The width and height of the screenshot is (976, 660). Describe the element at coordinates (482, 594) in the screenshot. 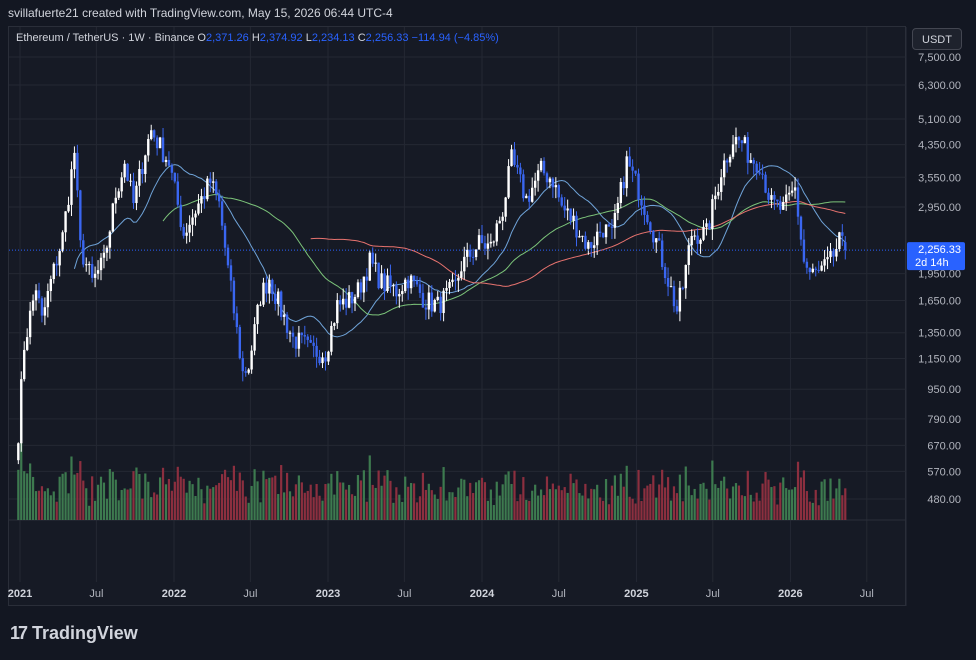

I see `time-tick-6: 2024` at that location.